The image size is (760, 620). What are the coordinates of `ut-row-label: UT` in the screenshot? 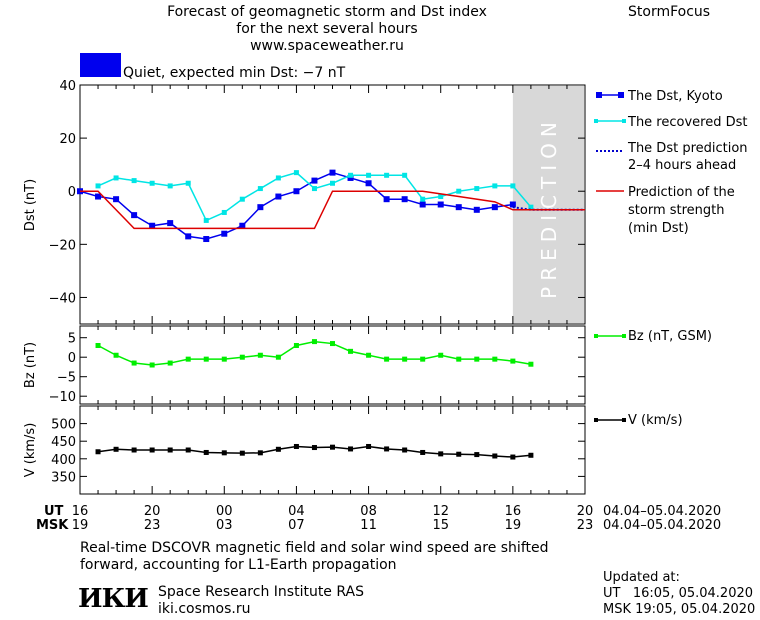 It's located at (54, 511).